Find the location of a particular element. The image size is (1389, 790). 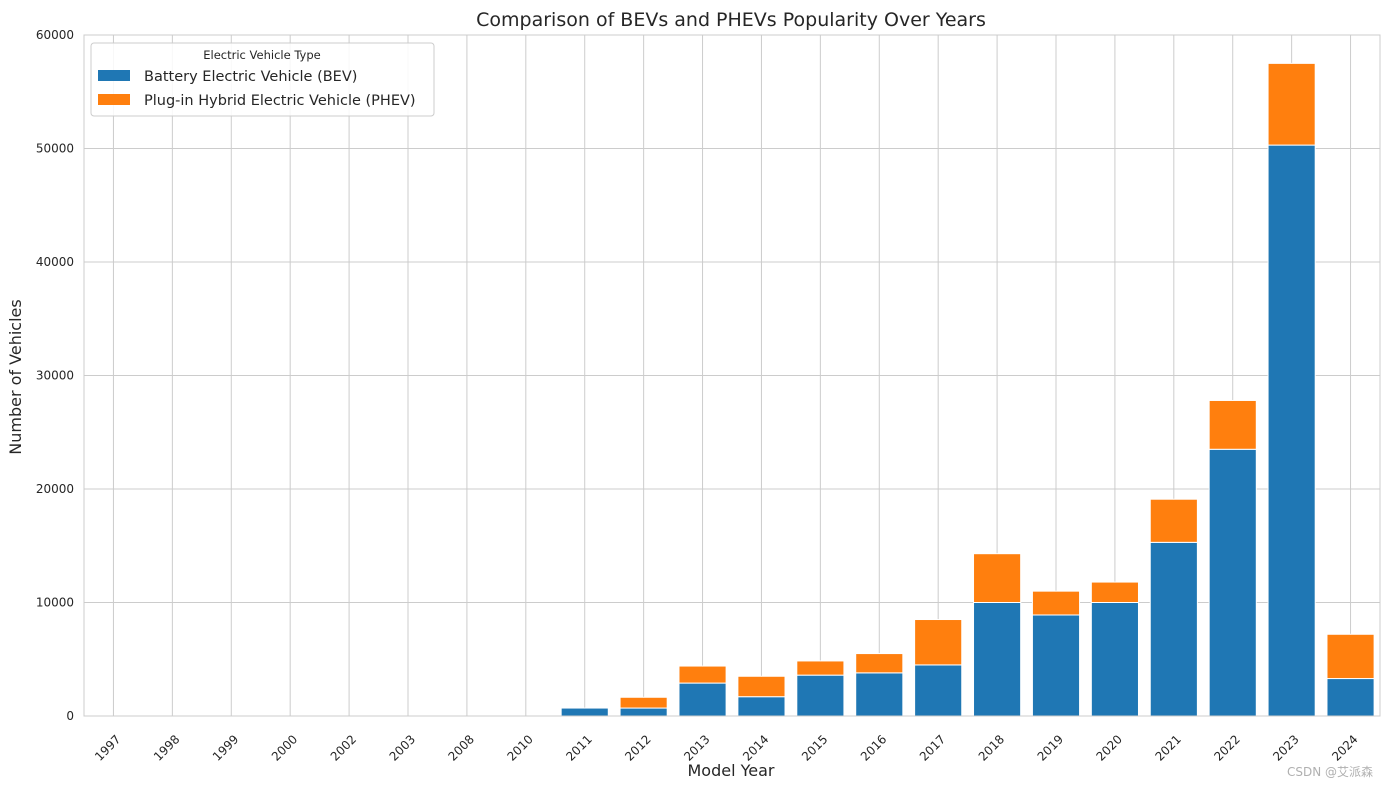

y-tick-label: 0 is located at coordinates (70, 716).